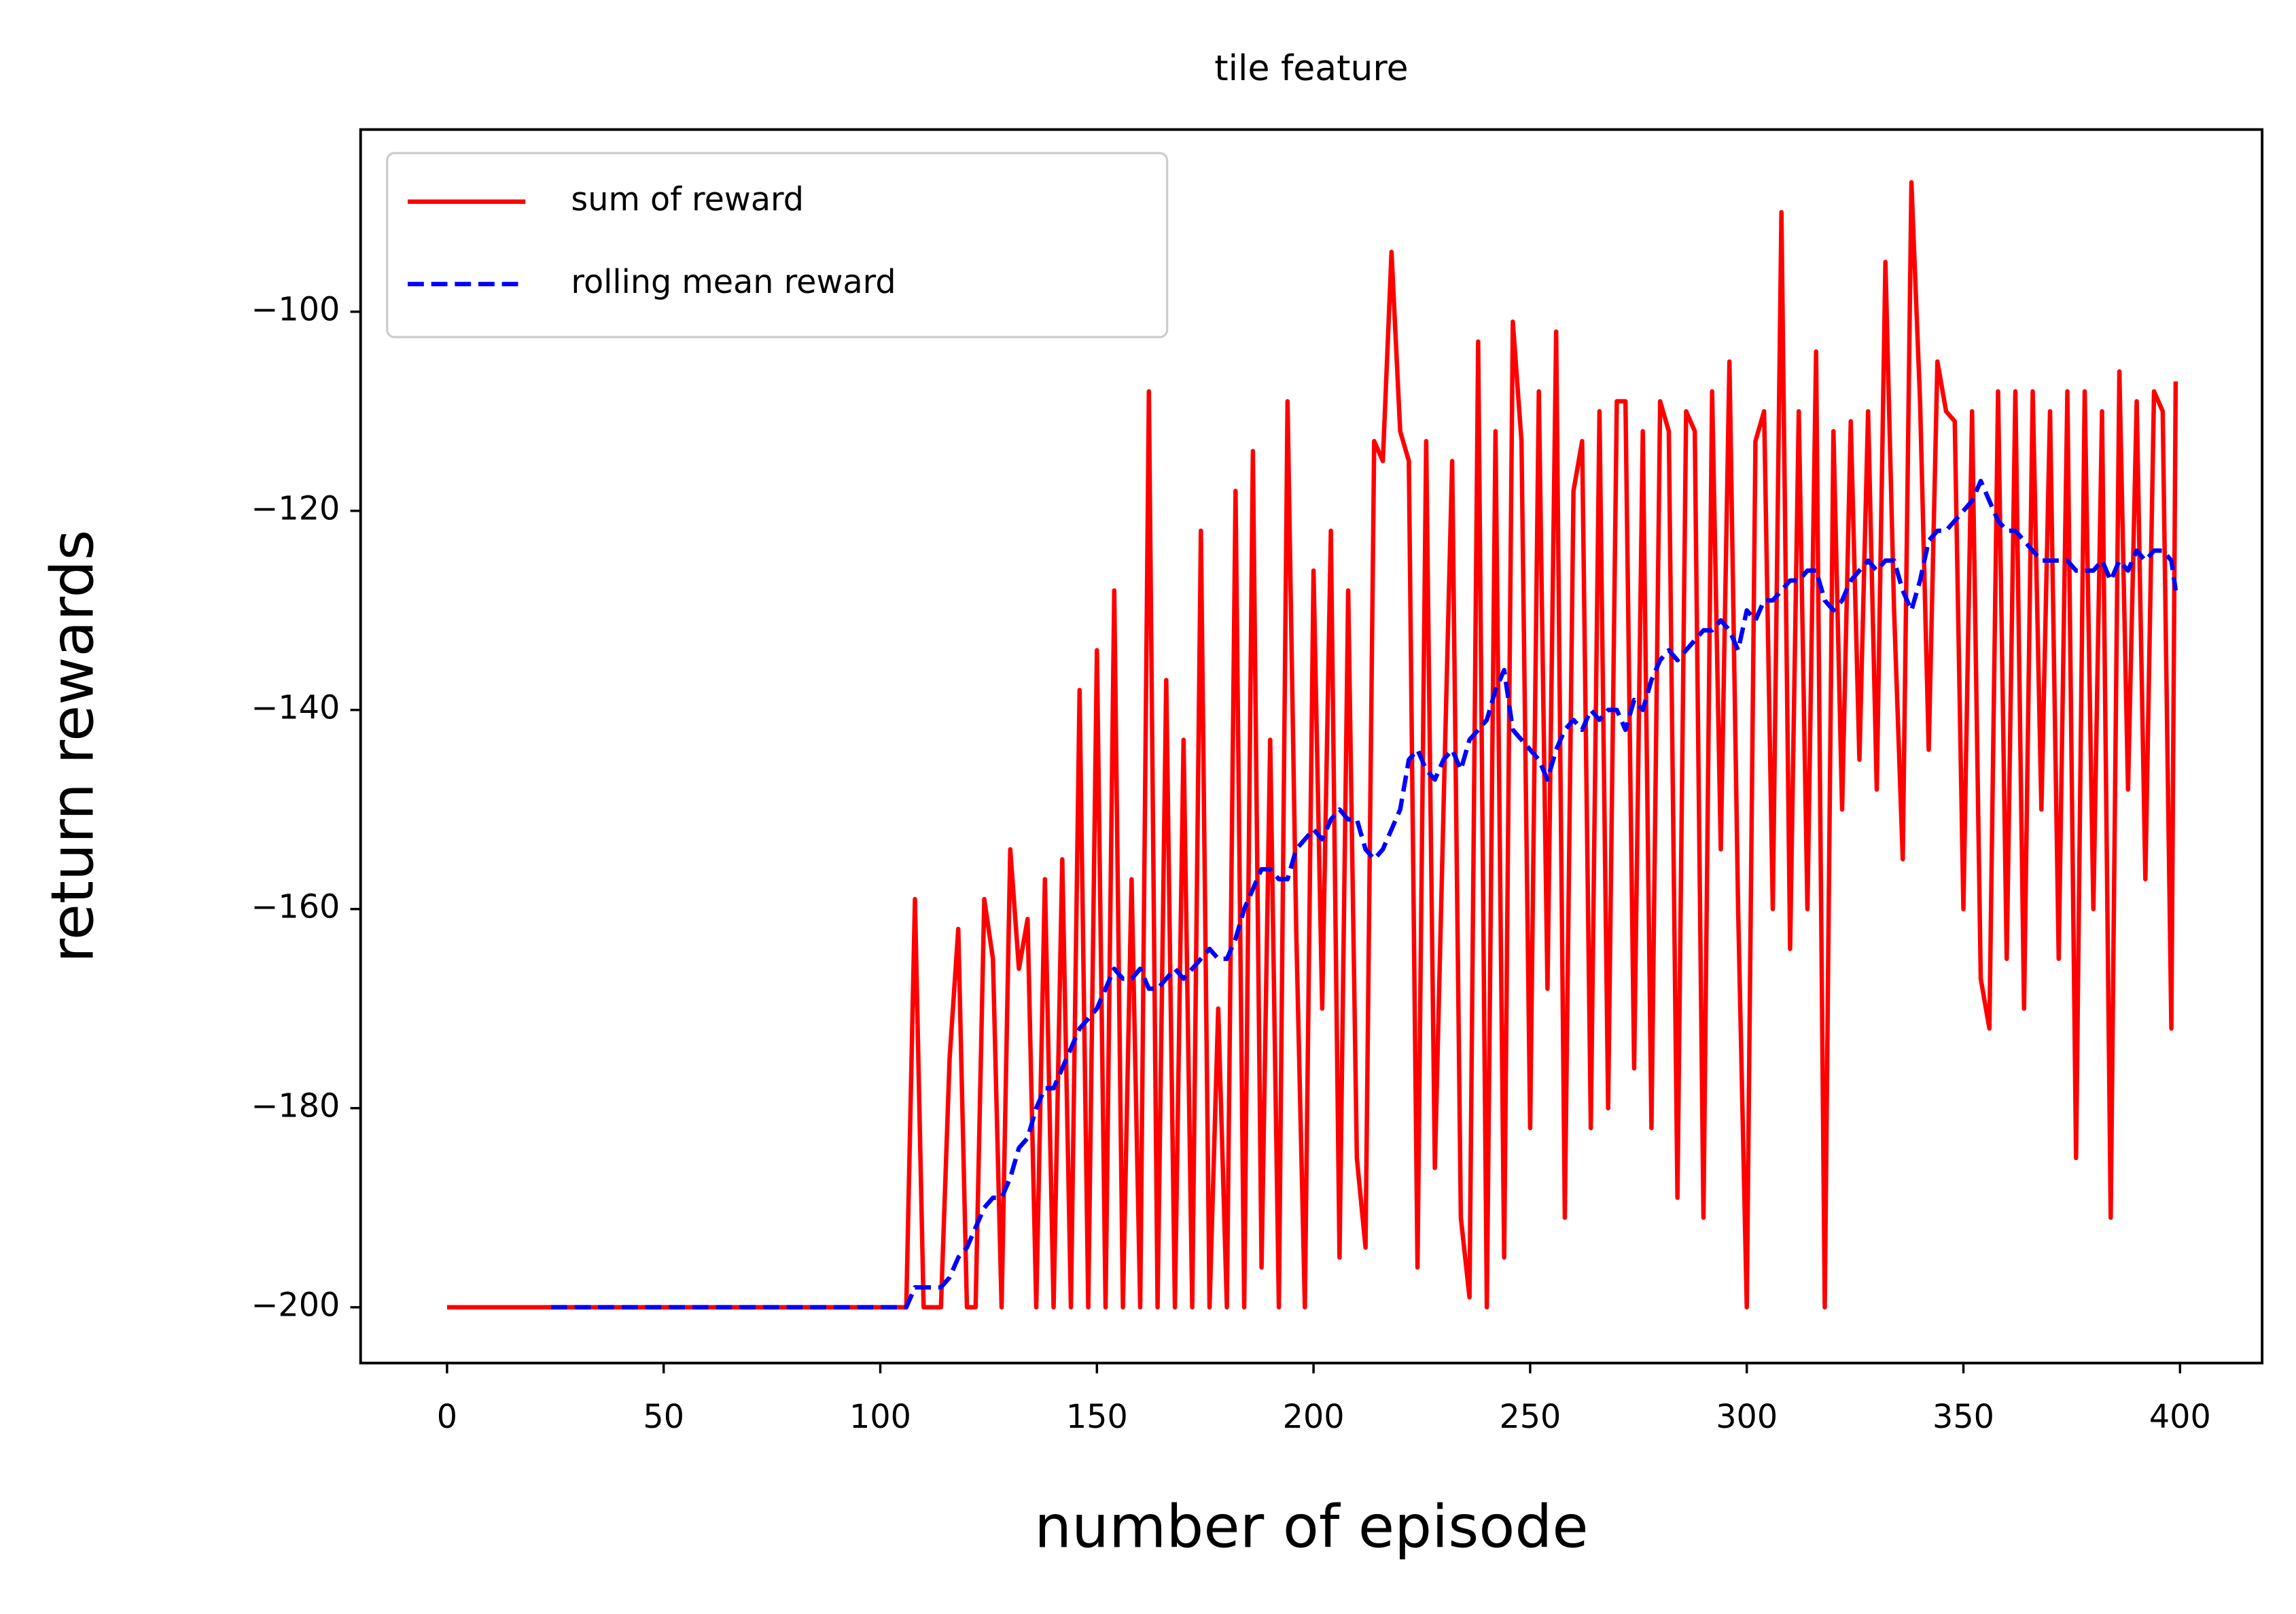 This screenshot has height=1614, width=2296. I want to click on legend-label: sum of reward, so click(687, 200).